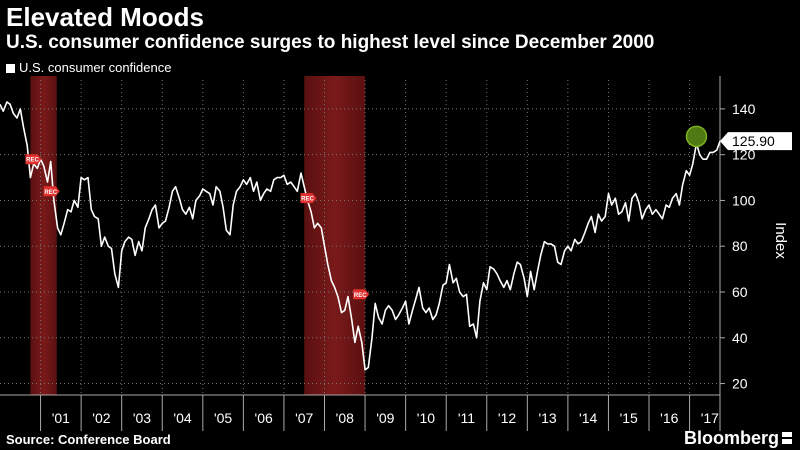 Image resolution: width=800 pixels, height=450 pixels. Describe the element at coordinates (385, 418) in the screenshot. I see `x-tick-label-8: '09` at that location.